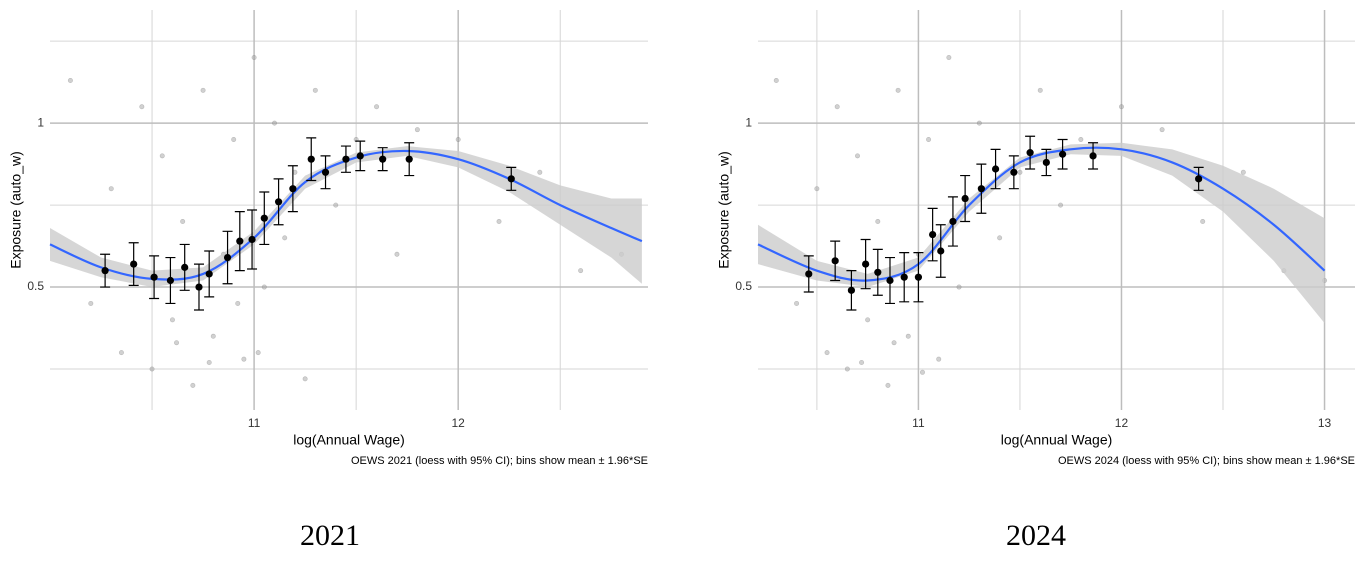  What do you see at coordinates (346, 217) in the screenshot?
I see `confidence-band` at bounding box center [346, 217].